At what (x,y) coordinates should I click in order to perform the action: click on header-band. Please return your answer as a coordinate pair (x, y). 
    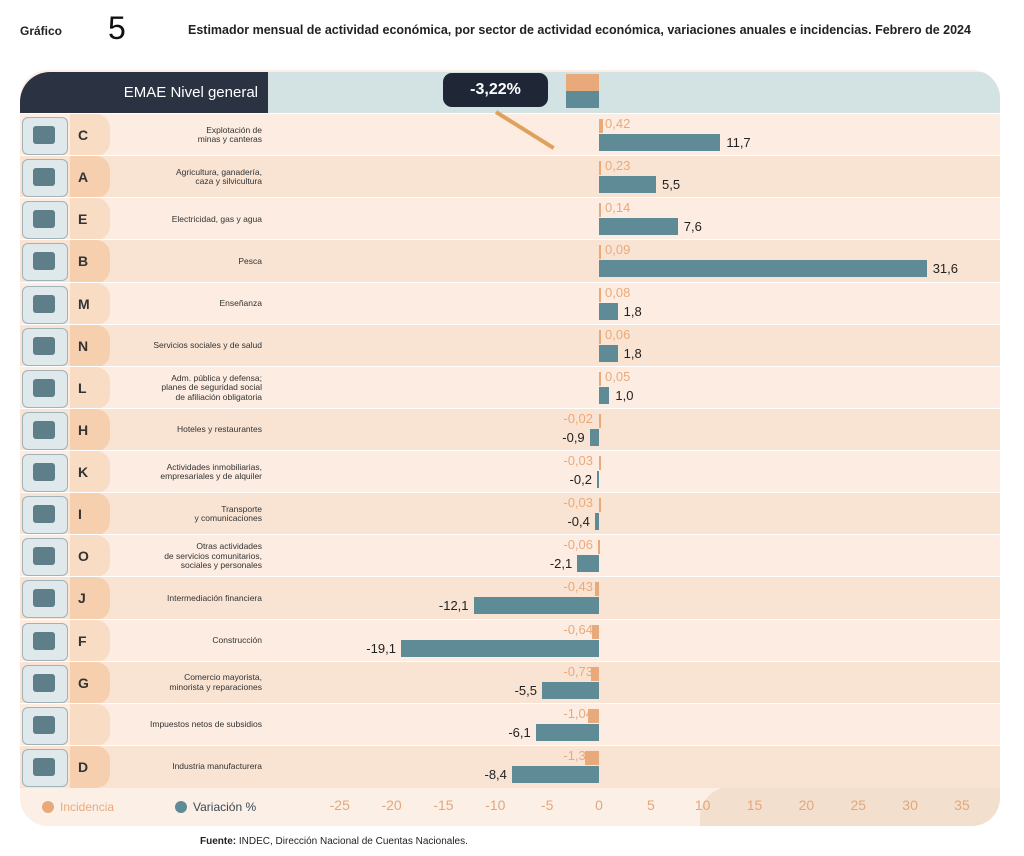
    Looking at the image, I should click on (634, 92).